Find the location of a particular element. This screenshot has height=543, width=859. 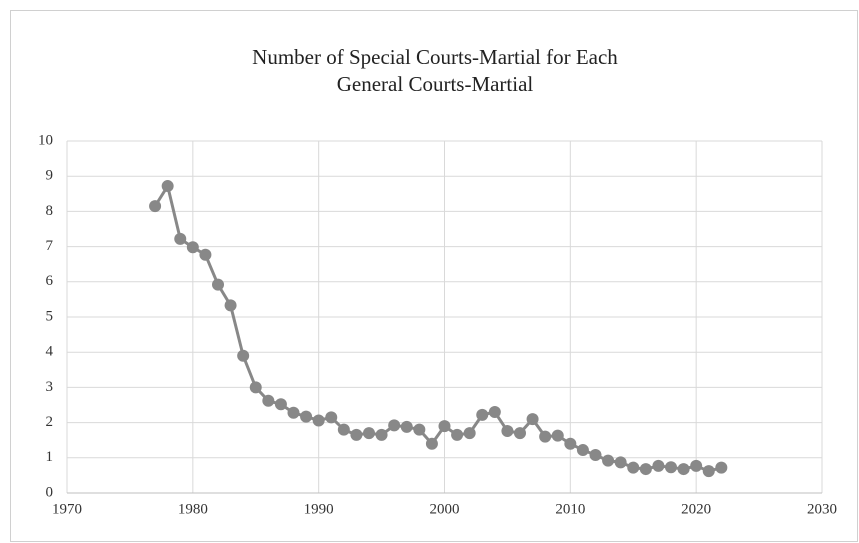

x-tick-label: 2000 is located at coordinates (445, 509).